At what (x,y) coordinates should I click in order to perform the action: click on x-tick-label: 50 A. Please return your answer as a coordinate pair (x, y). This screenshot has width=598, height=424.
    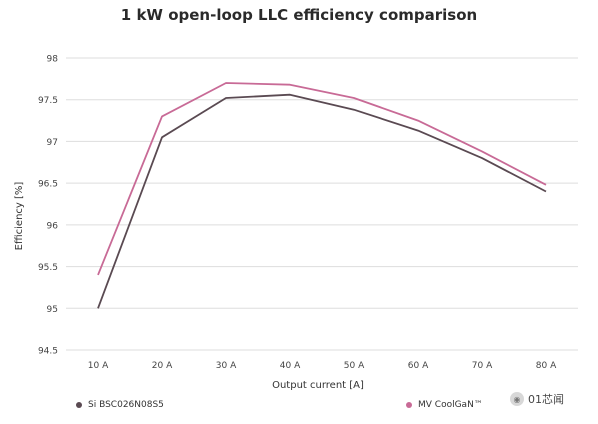
    Looking at the image, I should click on (354, 366).